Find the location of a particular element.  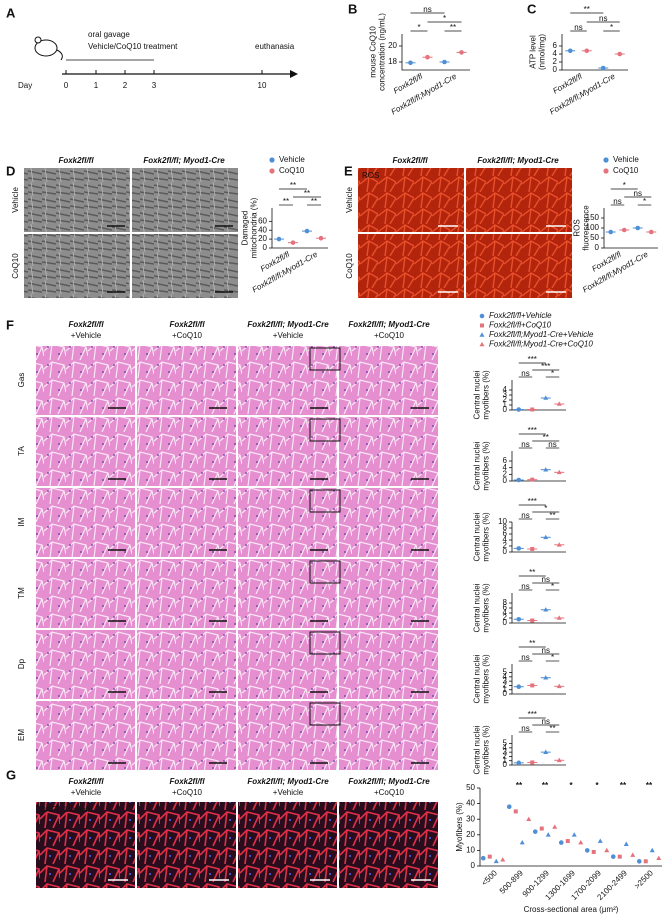

em-image is located at coordinates (185, 266).